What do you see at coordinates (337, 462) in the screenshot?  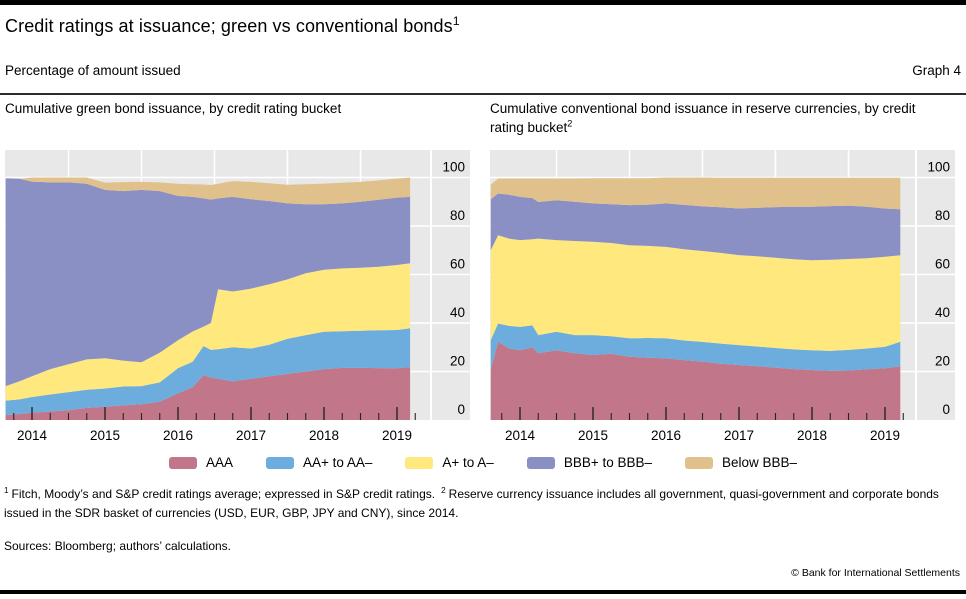 I see `legend-label-aa: AA+ to AA–` at bounding box center [337, 462].